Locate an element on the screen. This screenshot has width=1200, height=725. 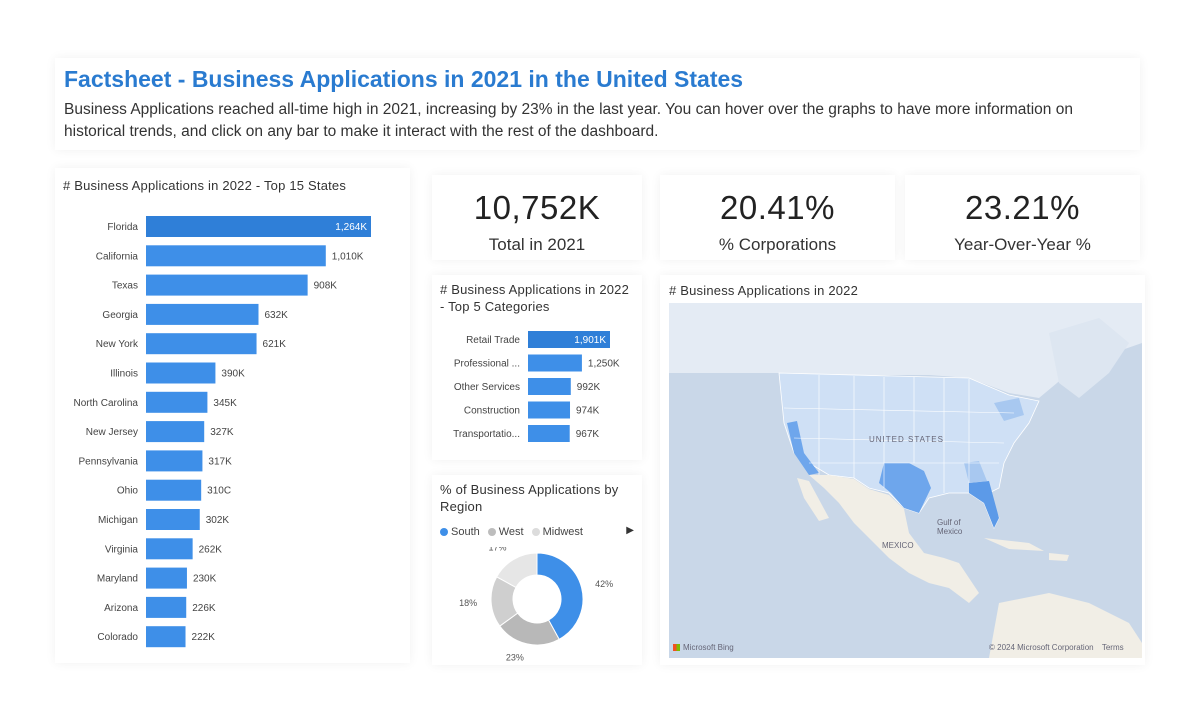
data-label: 1,264K is located at coordinates (351, 227).